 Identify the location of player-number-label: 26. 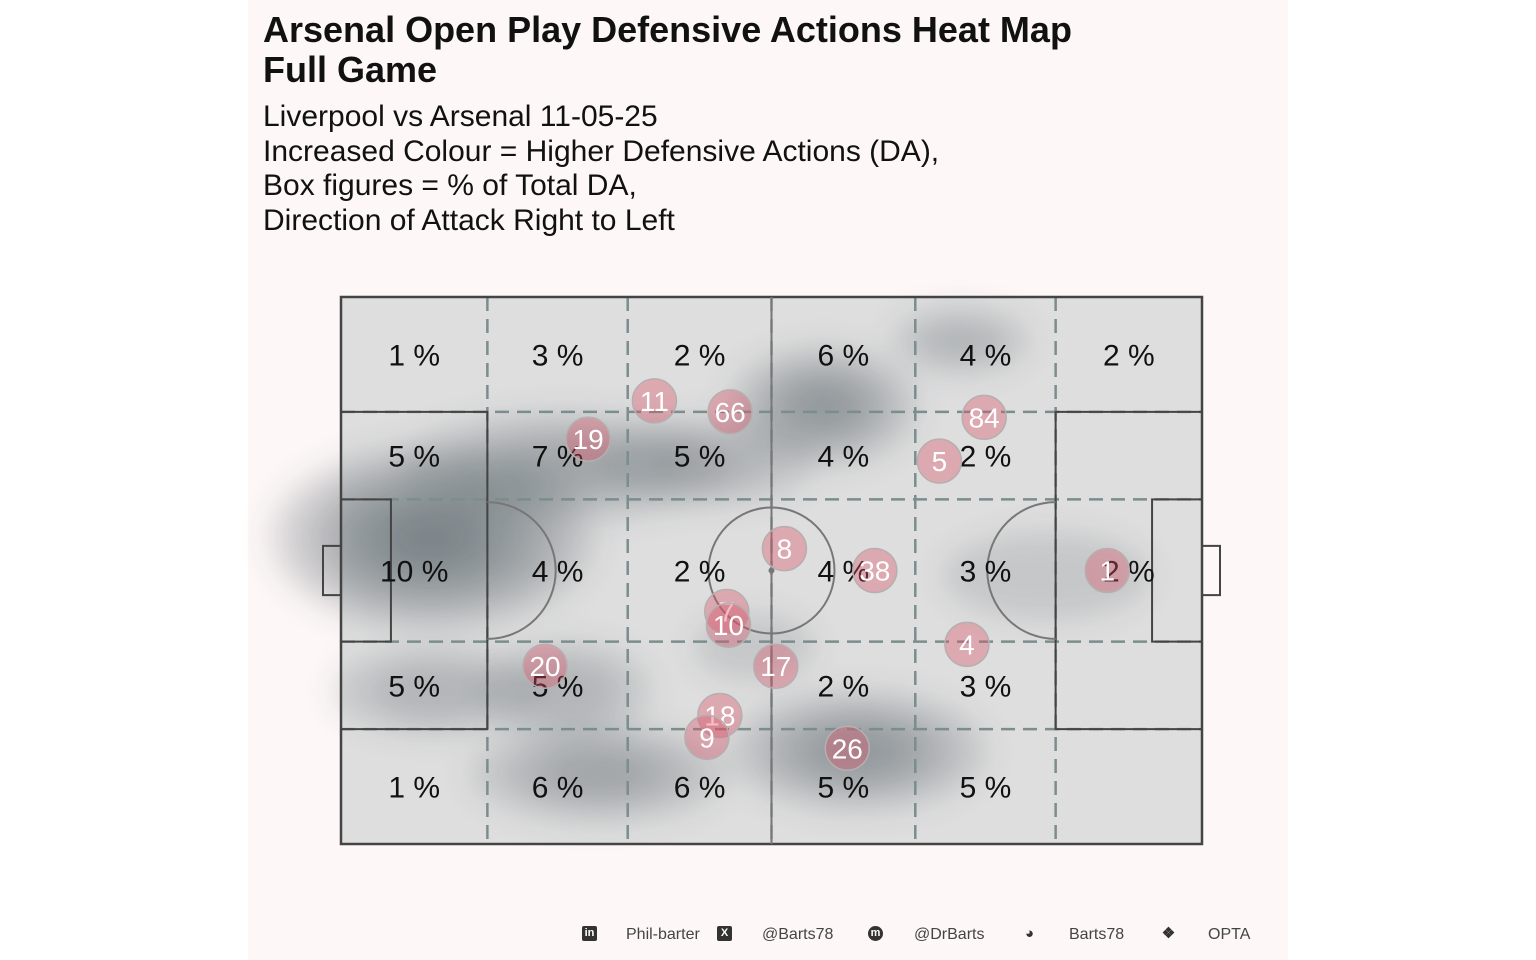
(847, 748).